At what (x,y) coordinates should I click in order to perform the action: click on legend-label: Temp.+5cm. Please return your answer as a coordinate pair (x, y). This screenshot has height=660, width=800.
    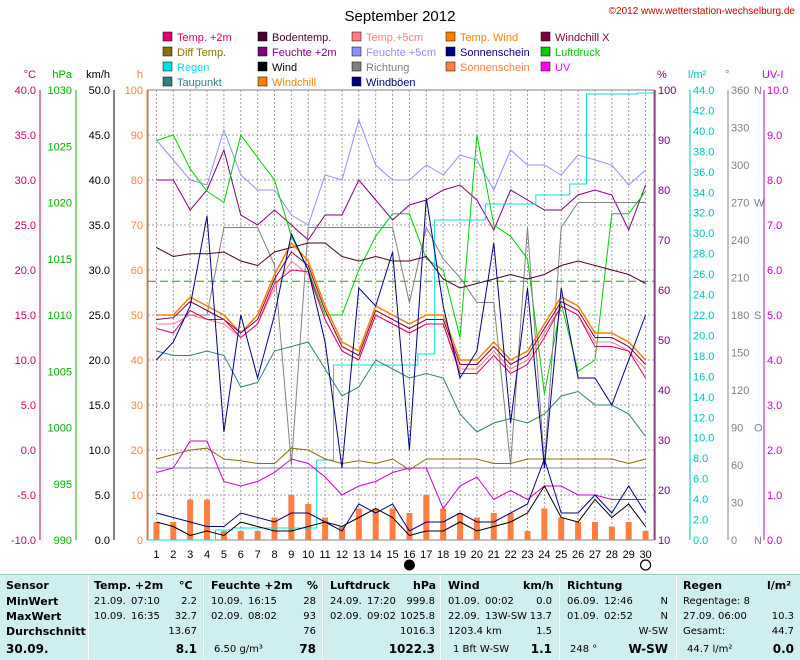
    Looking at the image, I should click on (394, 38).